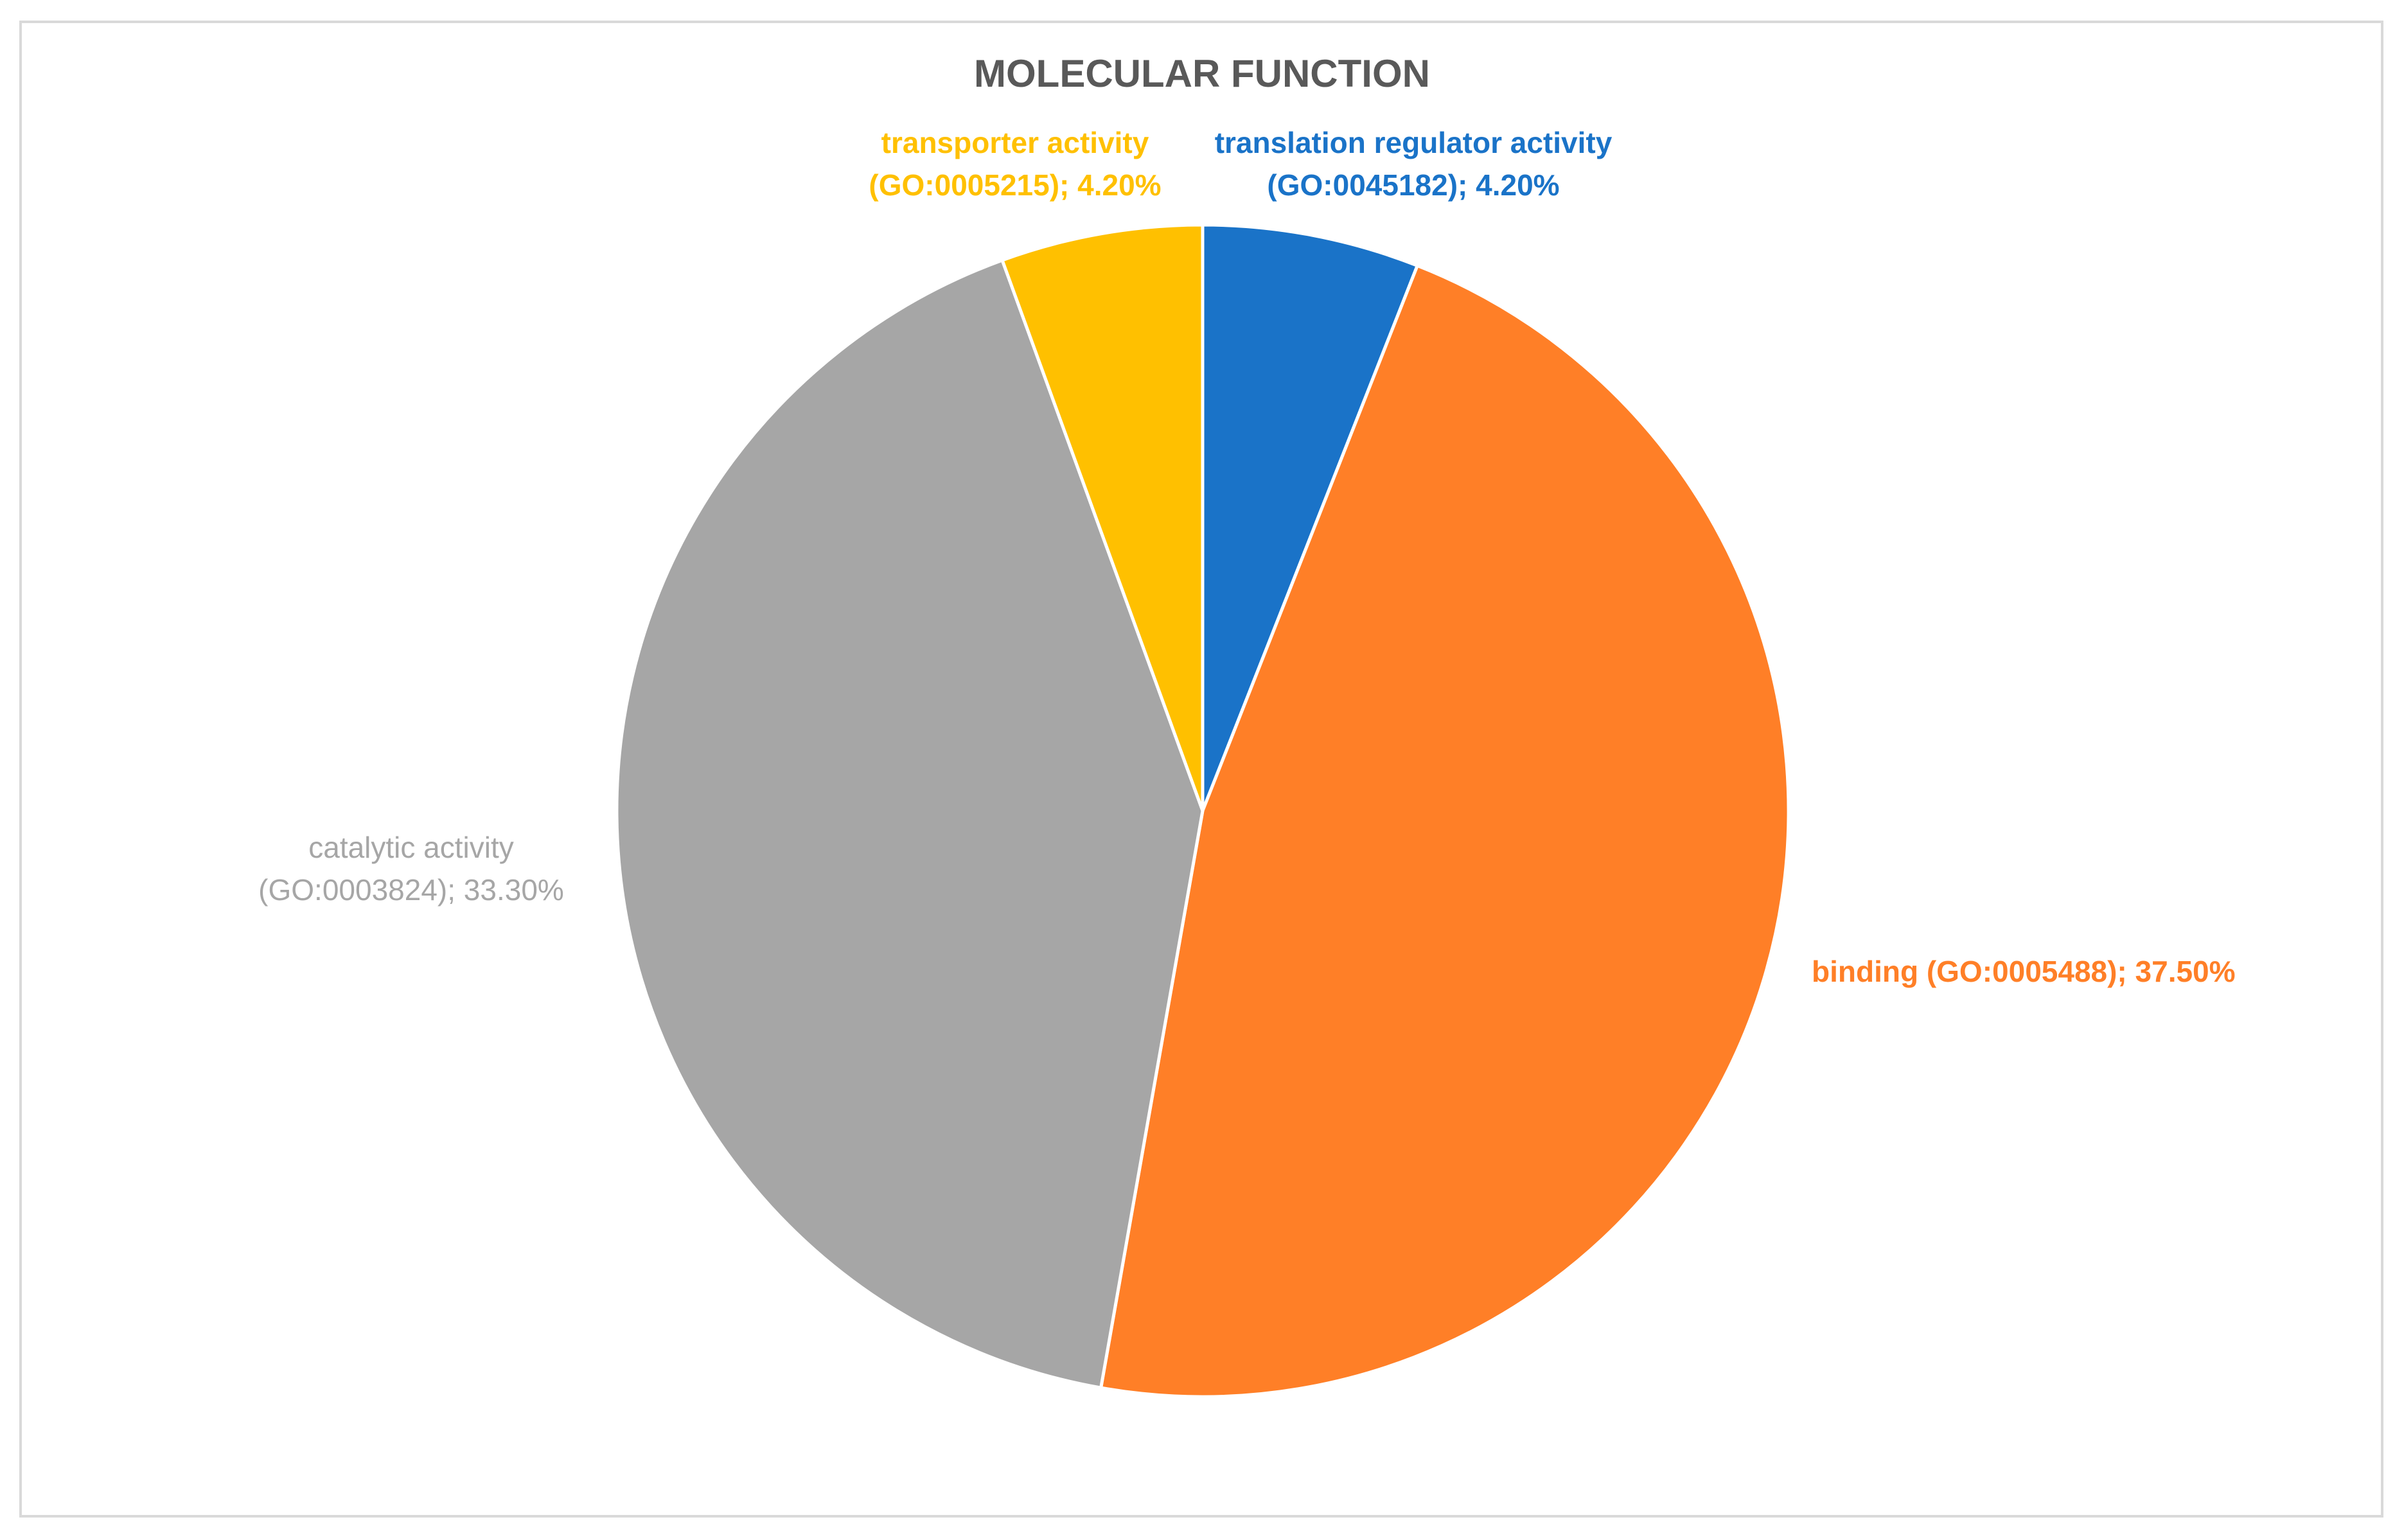 The height and width of the screenshot is (1540, 2404). I want to click on slice-label-0-line-1: (GO:0045182); 4.20%, so click(1413, 185).